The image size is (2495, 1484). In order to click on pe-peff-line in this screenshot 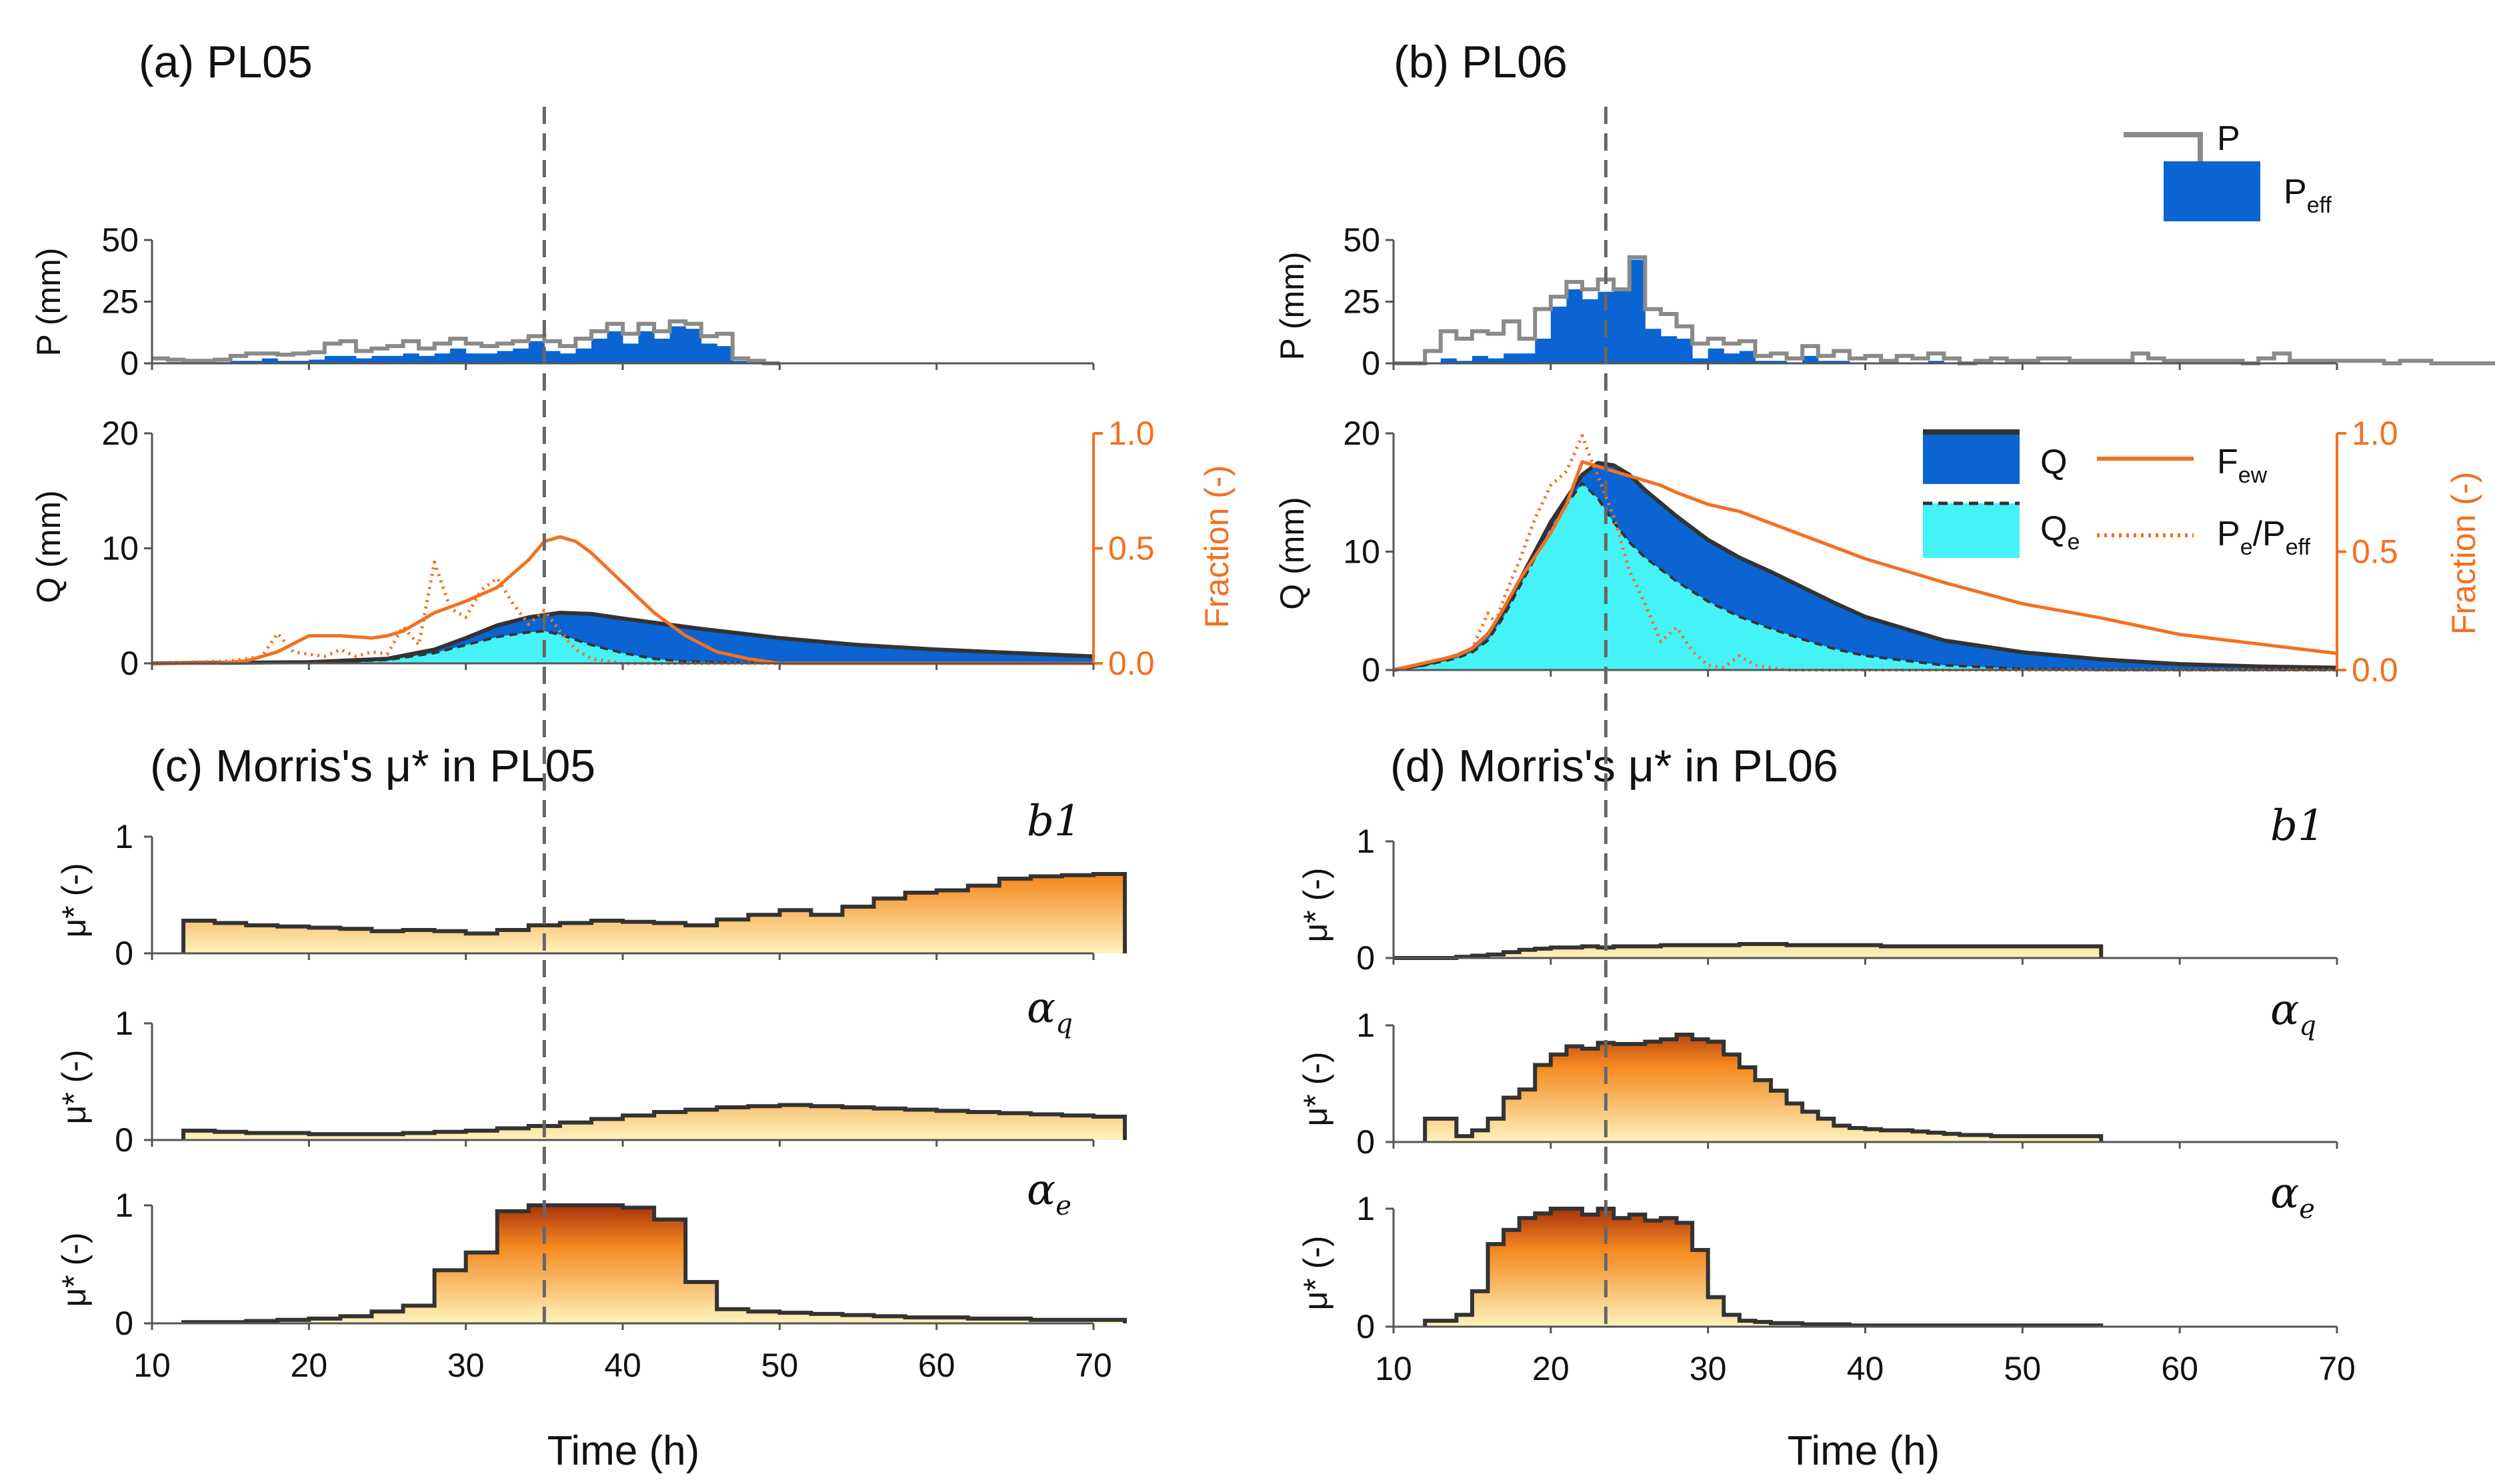, I will do `click(1865, 553)`.